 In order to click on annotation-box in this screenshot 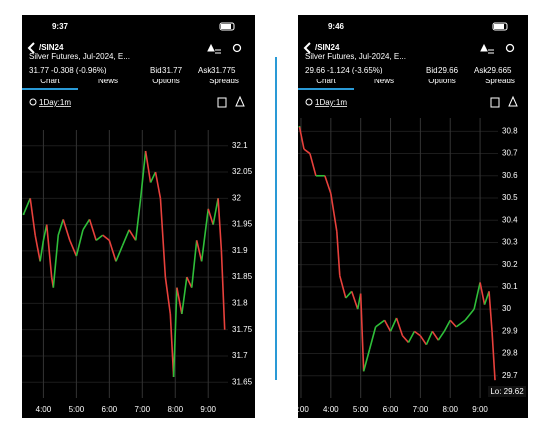, I will do `click(507, 391)`.